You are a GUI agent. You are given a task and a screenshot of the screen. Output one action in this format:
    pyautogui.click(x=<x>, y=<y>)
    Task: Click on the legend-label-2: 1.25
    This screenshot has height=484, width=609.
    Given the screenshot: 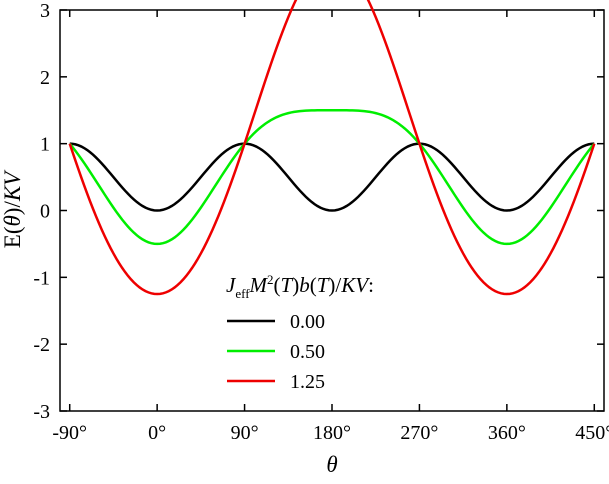 What is the action you would take?
    pyautogui.click(x=307, y=382)
    